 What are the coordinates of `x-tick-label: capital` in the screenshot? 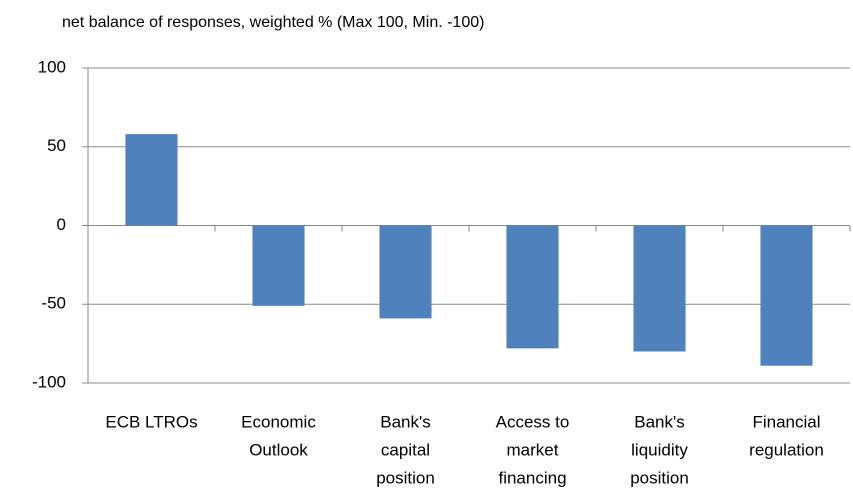 It's located at (405, 449).